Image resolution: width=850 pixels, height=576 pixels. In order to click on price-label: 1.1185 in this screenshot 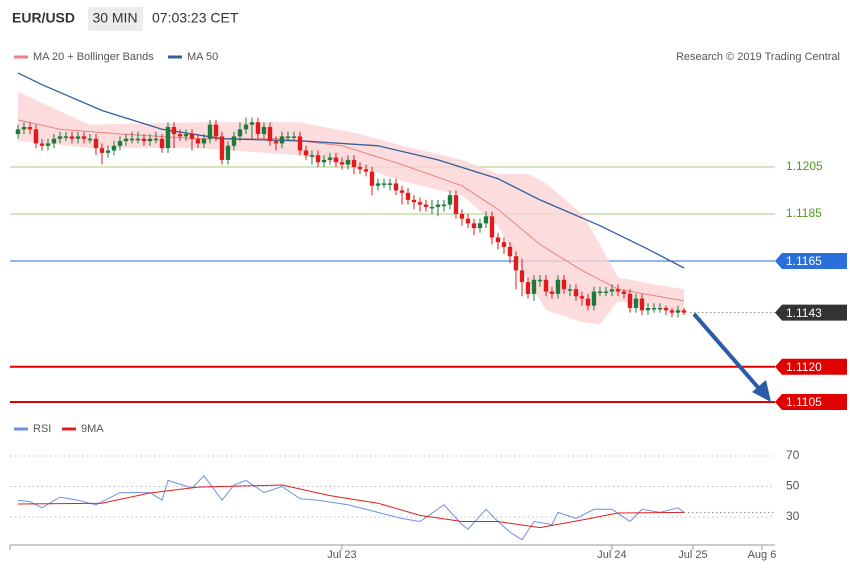, I will do `click(804, 213)`.